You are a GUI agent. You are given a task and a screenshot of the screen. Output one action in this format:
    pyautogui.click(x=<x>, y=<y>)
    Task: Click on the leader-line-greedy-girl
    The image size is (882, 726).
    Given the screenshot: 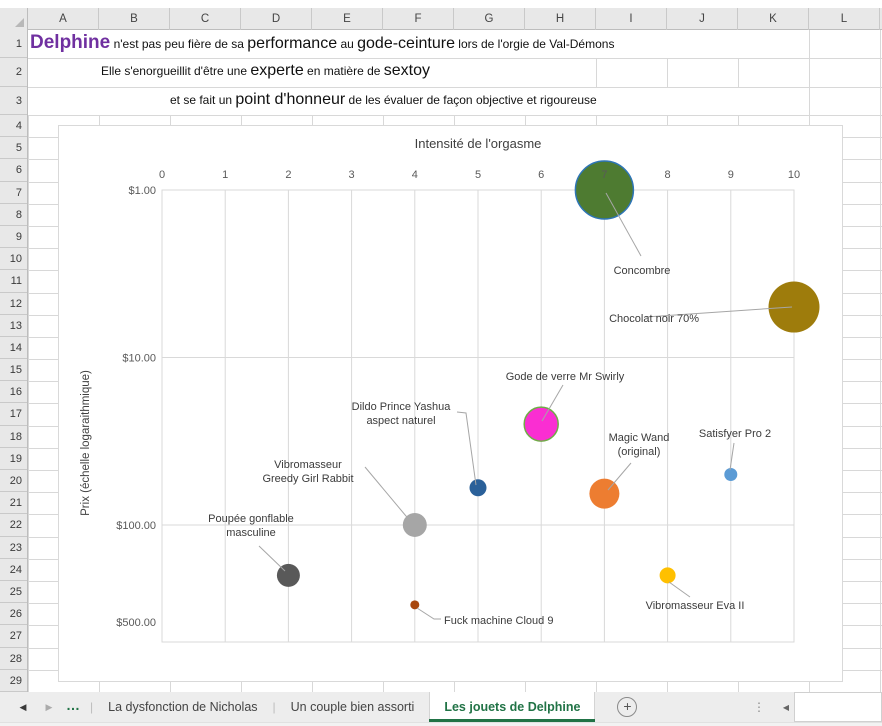 What is the action you would take?
    pyautogui.click(x=388, y=494)
    